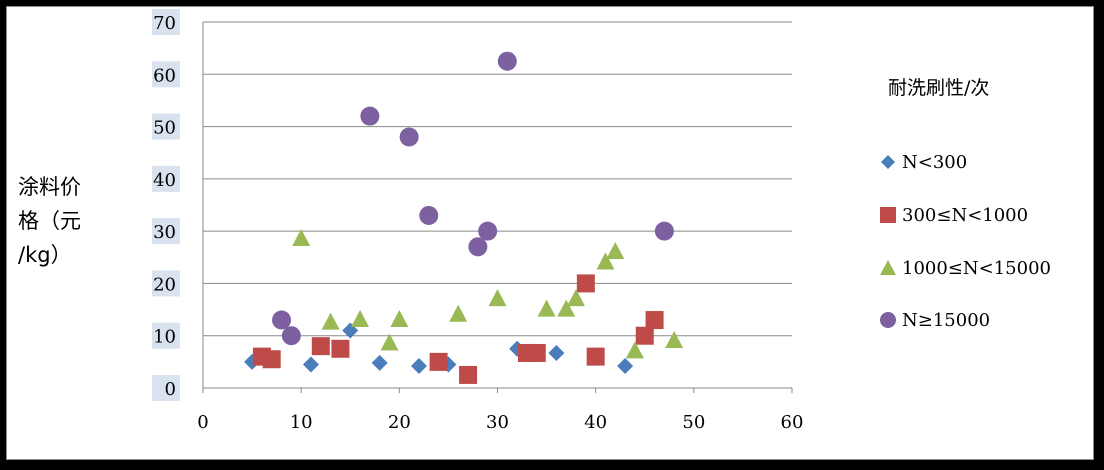 Image resolution: width=1104 pixels, height=470 pixels. What do you see at coordinates (497, 422) in the screenshot?
I see `x-tick-label: 30` at bounding box center [497, 422].